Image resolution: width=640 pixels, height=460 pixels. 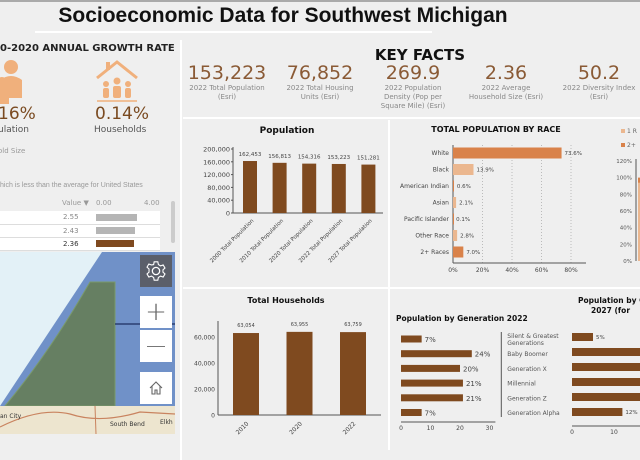 What do you see at coordinates (506, 73) in the screenshot?
I see `key-fact-value: 2.36` at bounding box center [506, 73].